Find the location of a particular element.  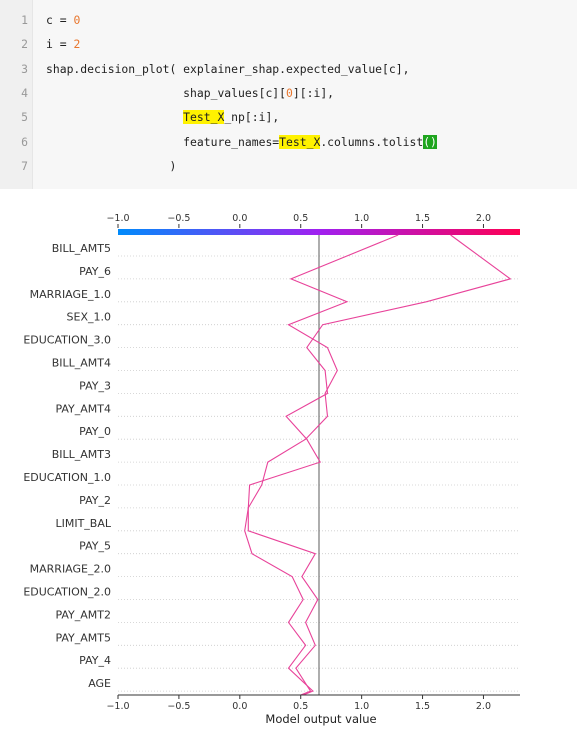

feature-label: EDUCATION_2.0 is located at coordinates (67, 592).